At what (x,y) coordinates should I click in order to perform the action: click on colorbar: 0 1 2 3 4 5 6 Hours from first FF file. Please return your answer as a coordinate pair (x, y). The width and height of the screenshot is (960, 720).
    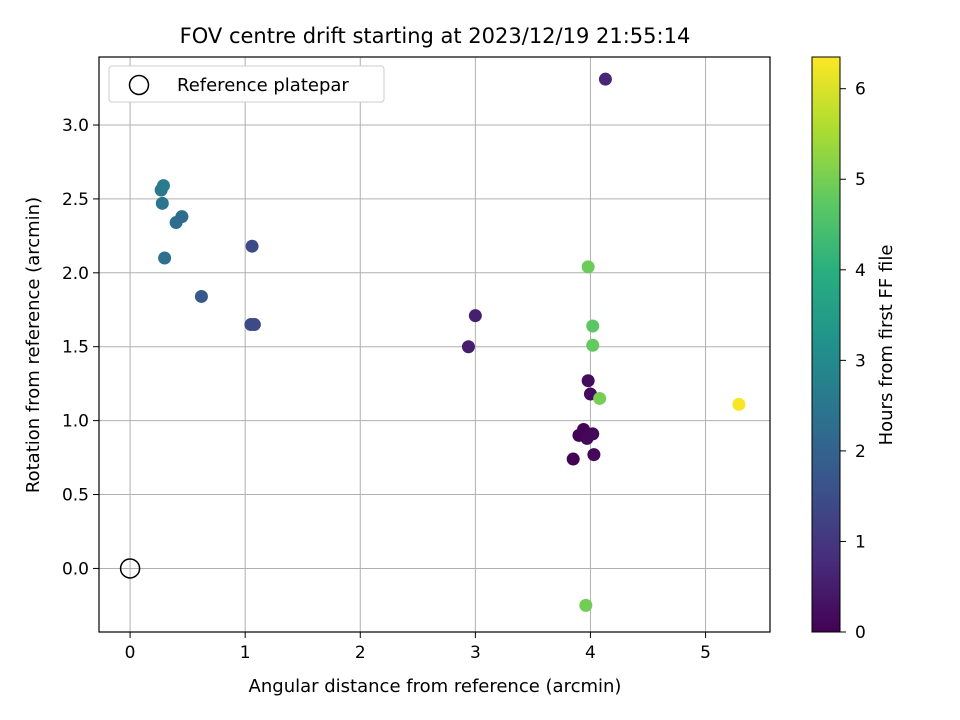
    Looking at the image, I should click on (854, 349).